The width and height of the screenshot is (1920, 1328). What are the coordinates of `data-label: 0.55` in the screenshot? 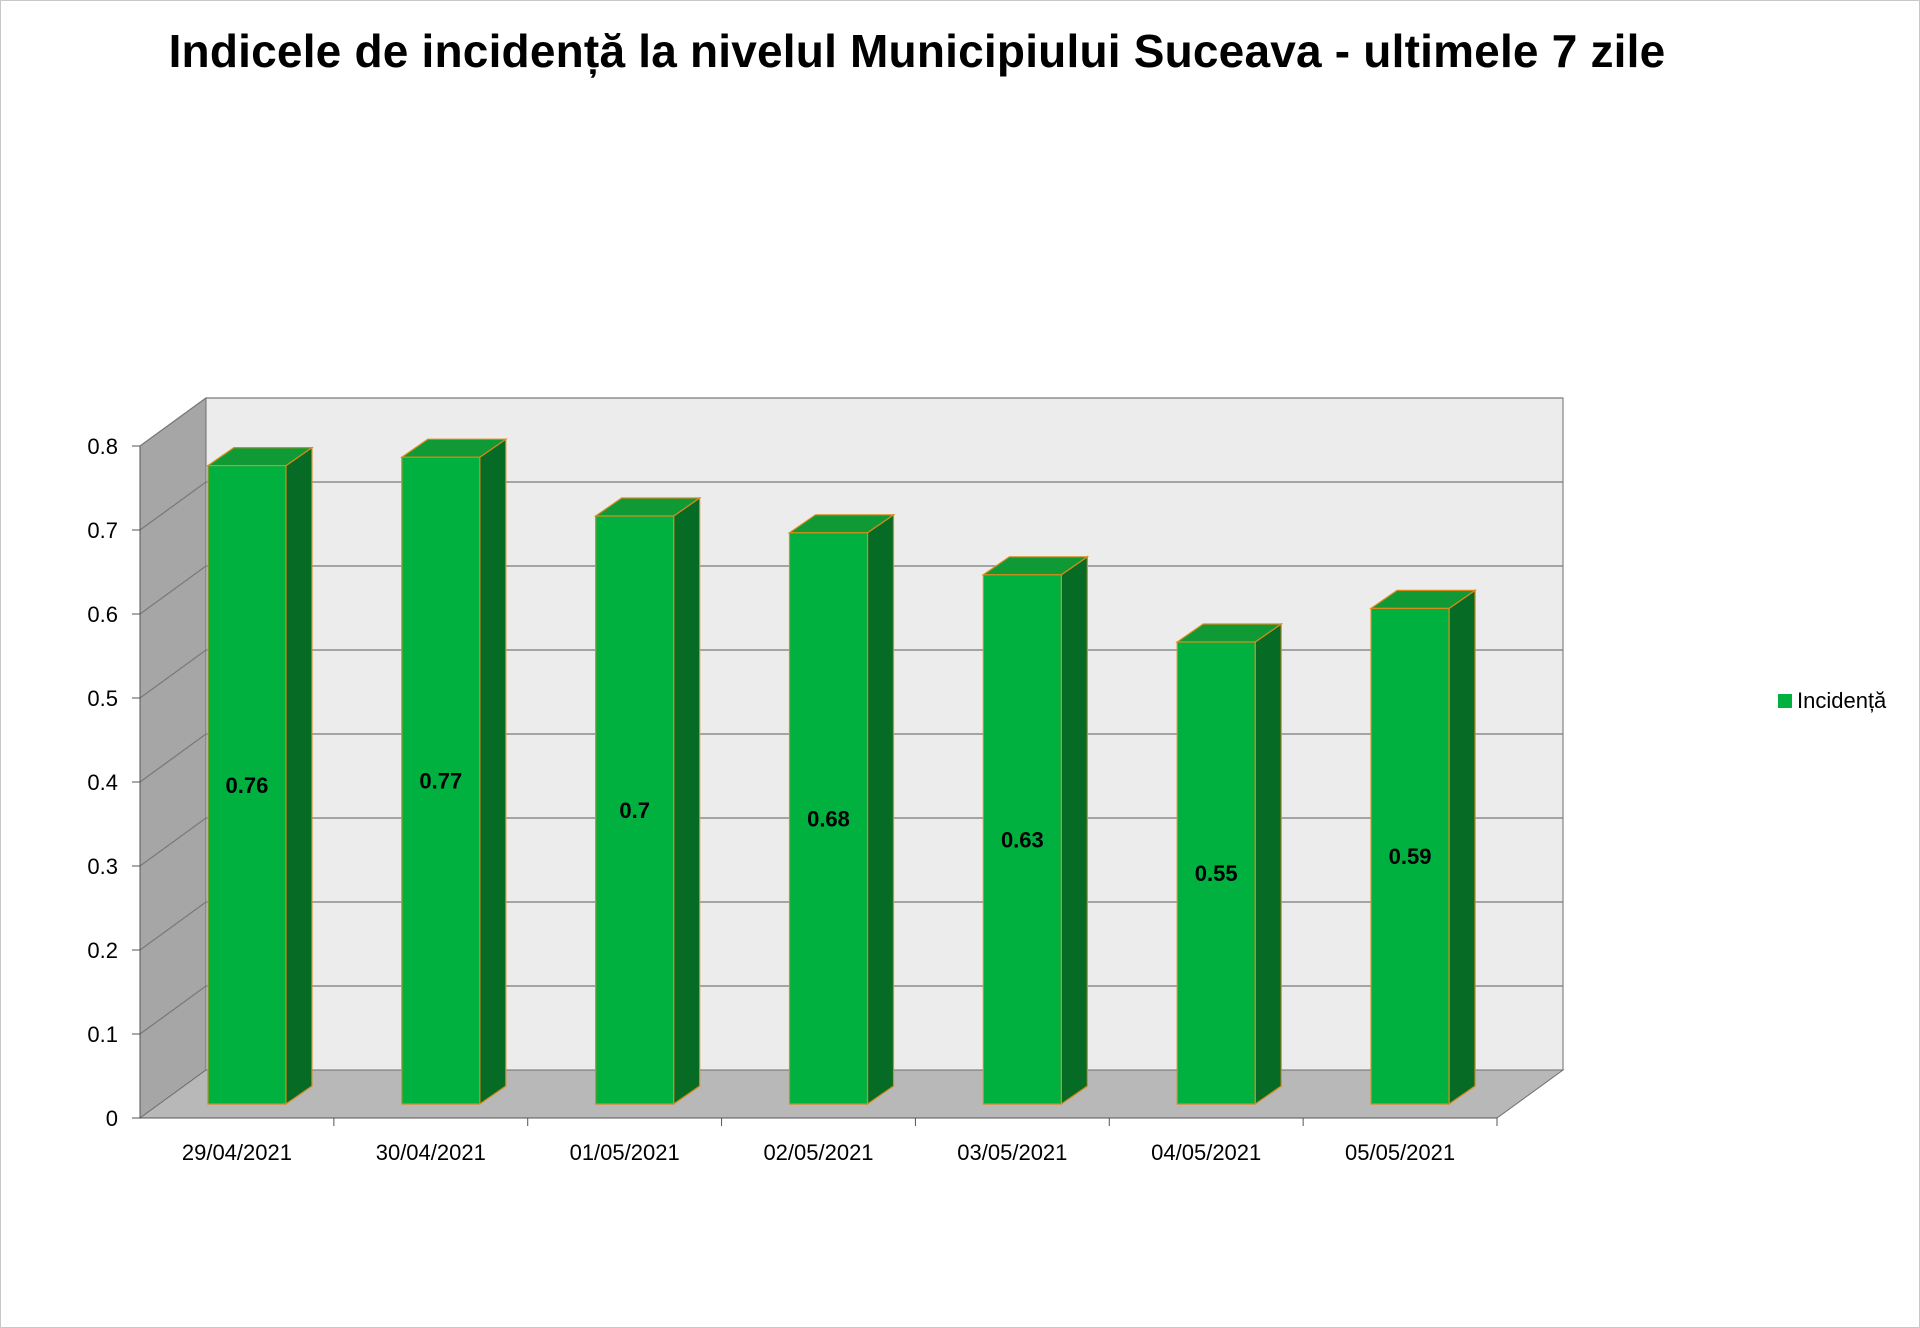 It's located at (1216, 873).